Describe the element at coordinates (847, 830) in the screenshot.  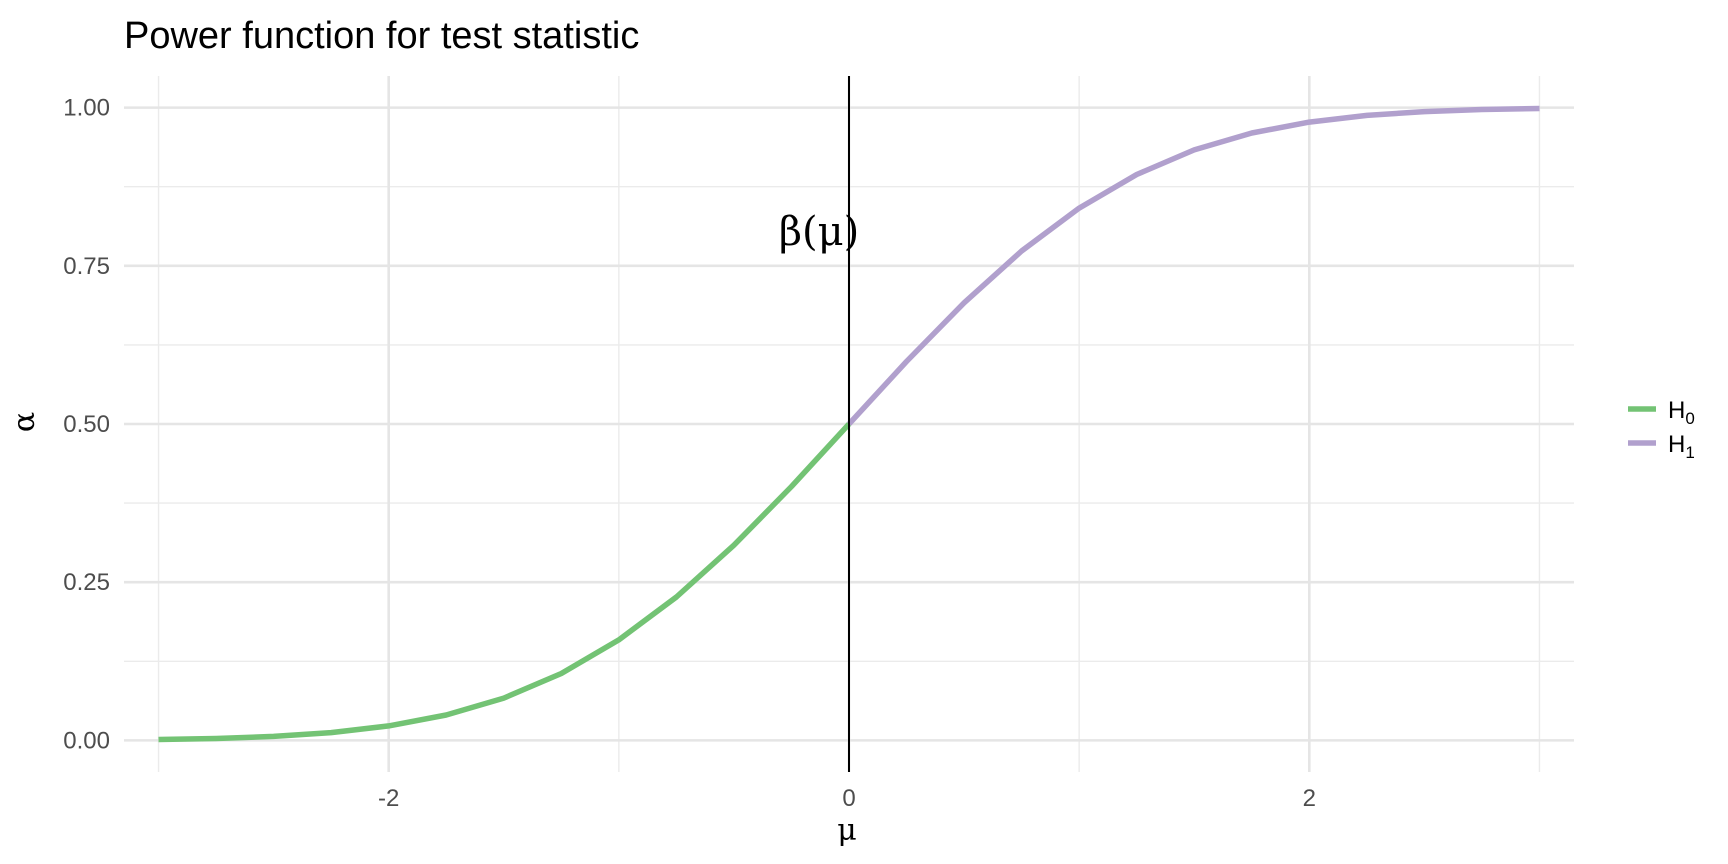
I see `x-axis-label: μ` at that location.